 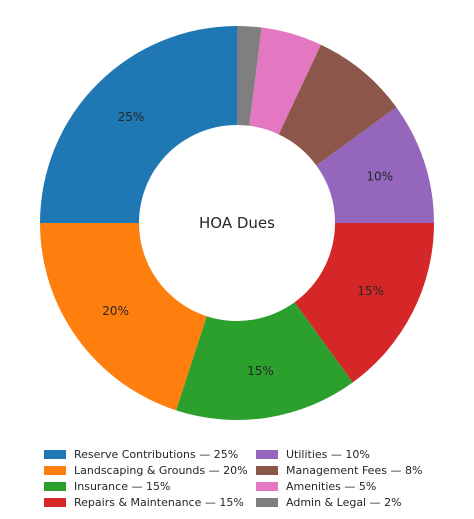 I want to click on legend-item: Admin & Legal — 2%, so click(x=341, y=502).